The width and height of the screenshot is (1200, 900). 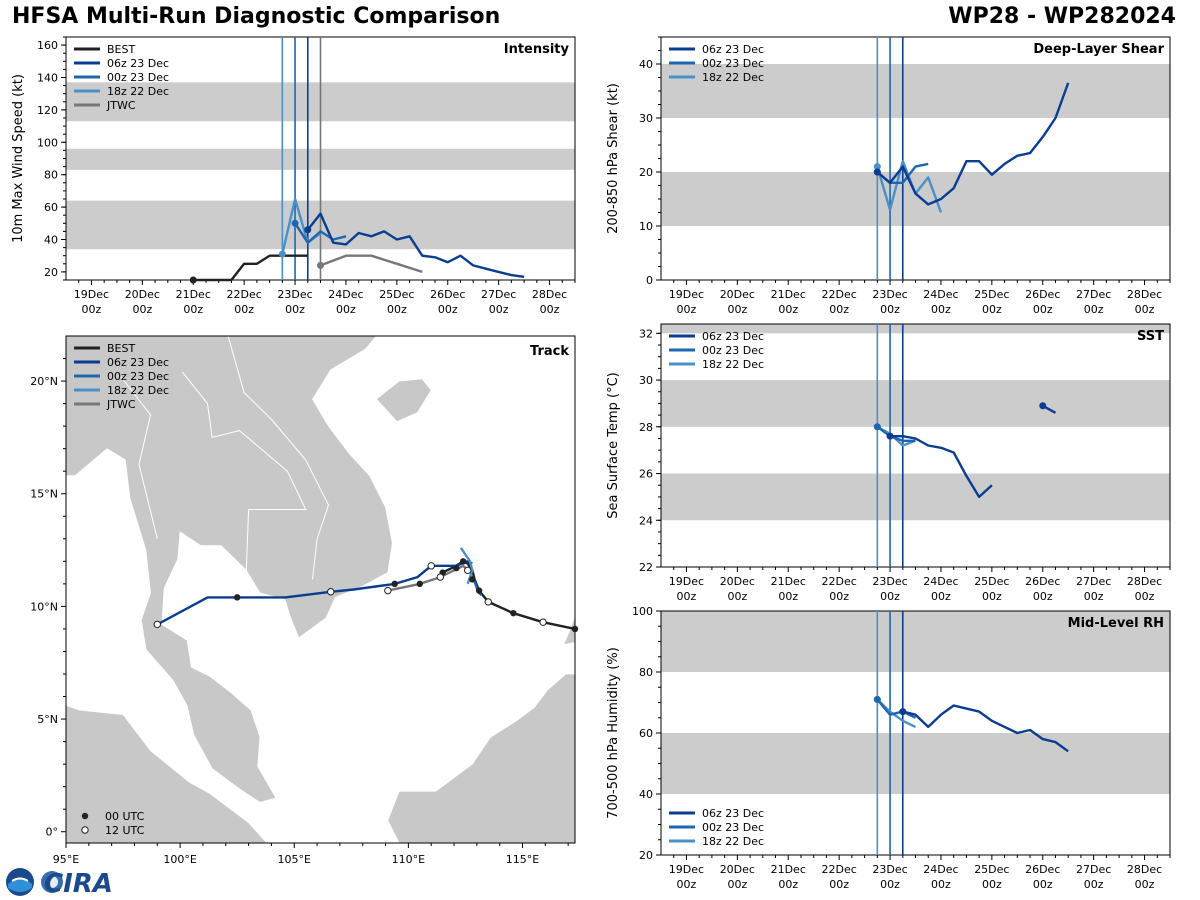 I want to click on track-xtick-label: 95°E, so click(x=66, y=859).